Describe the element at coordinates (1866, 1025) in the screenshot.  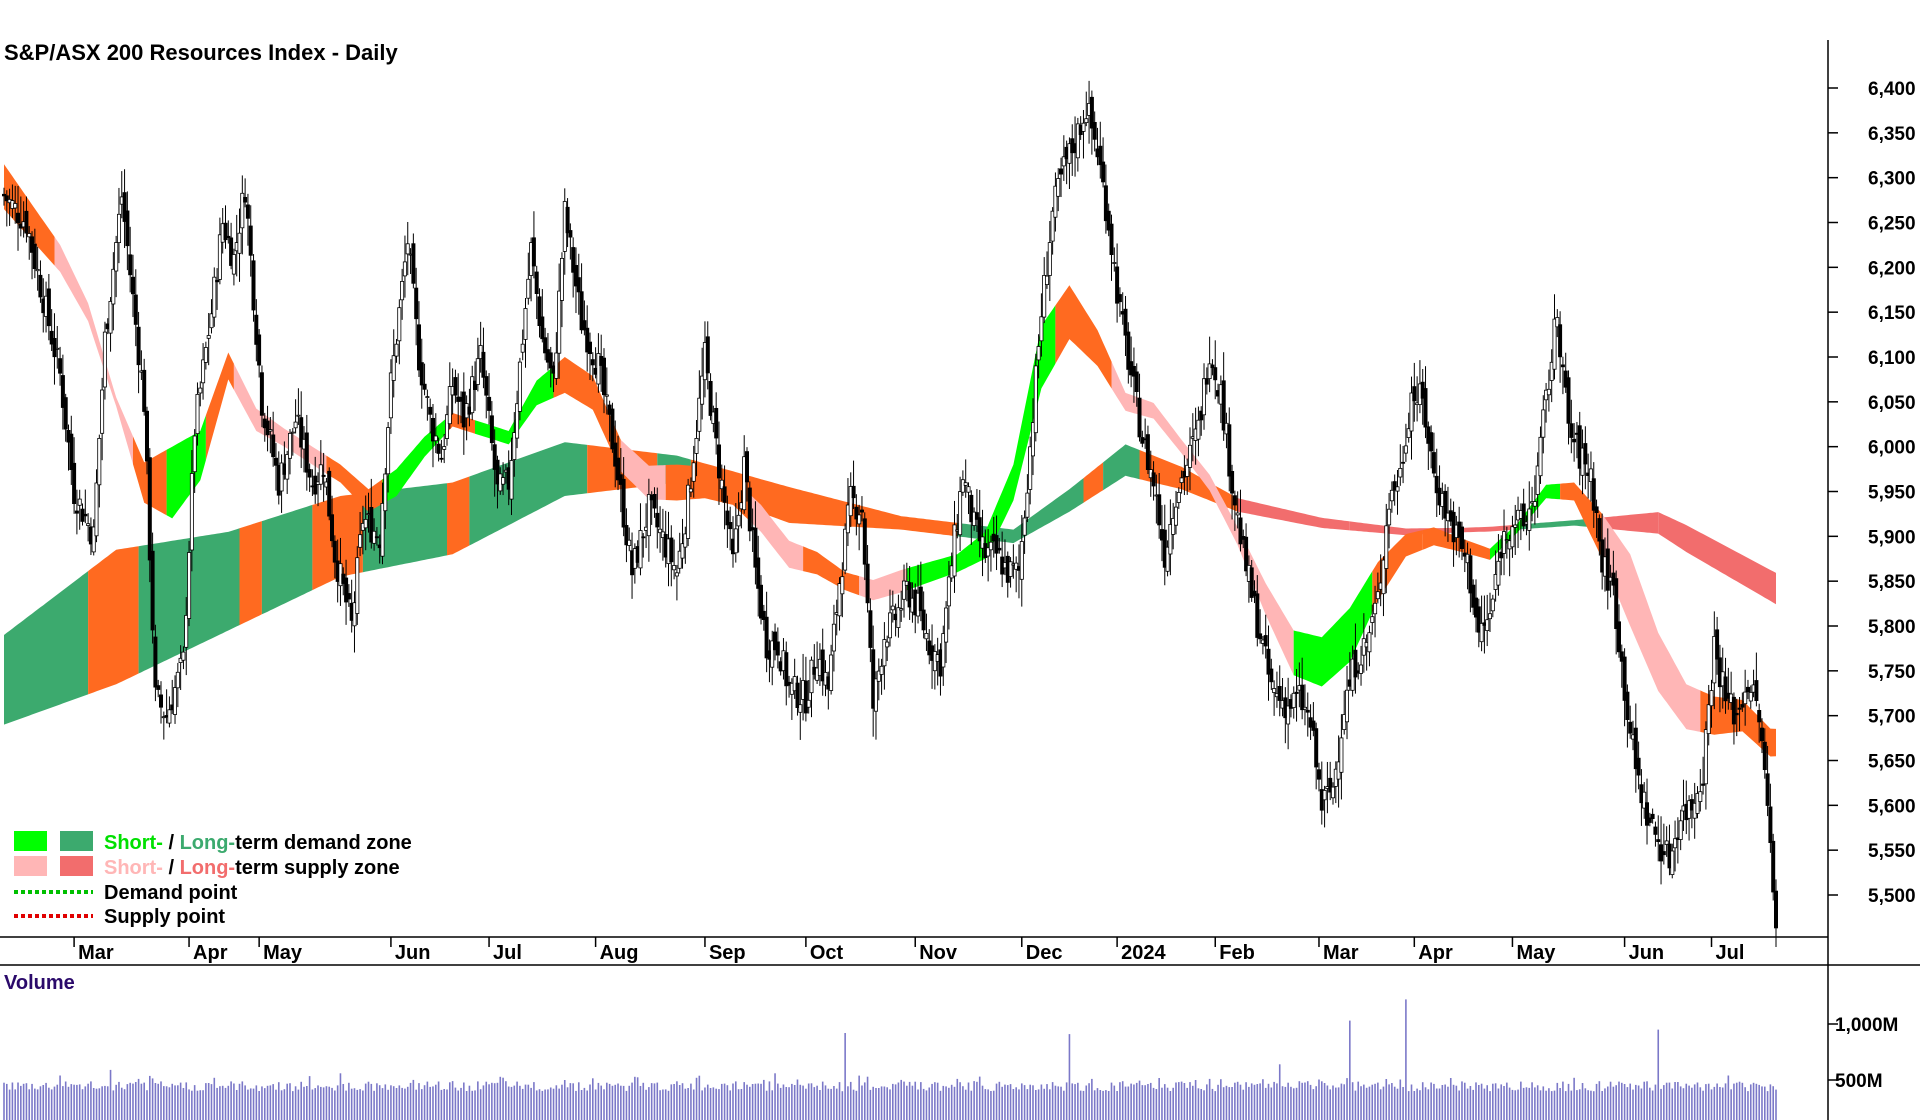
I see `volume-tick-label: 1,000M` at that location.